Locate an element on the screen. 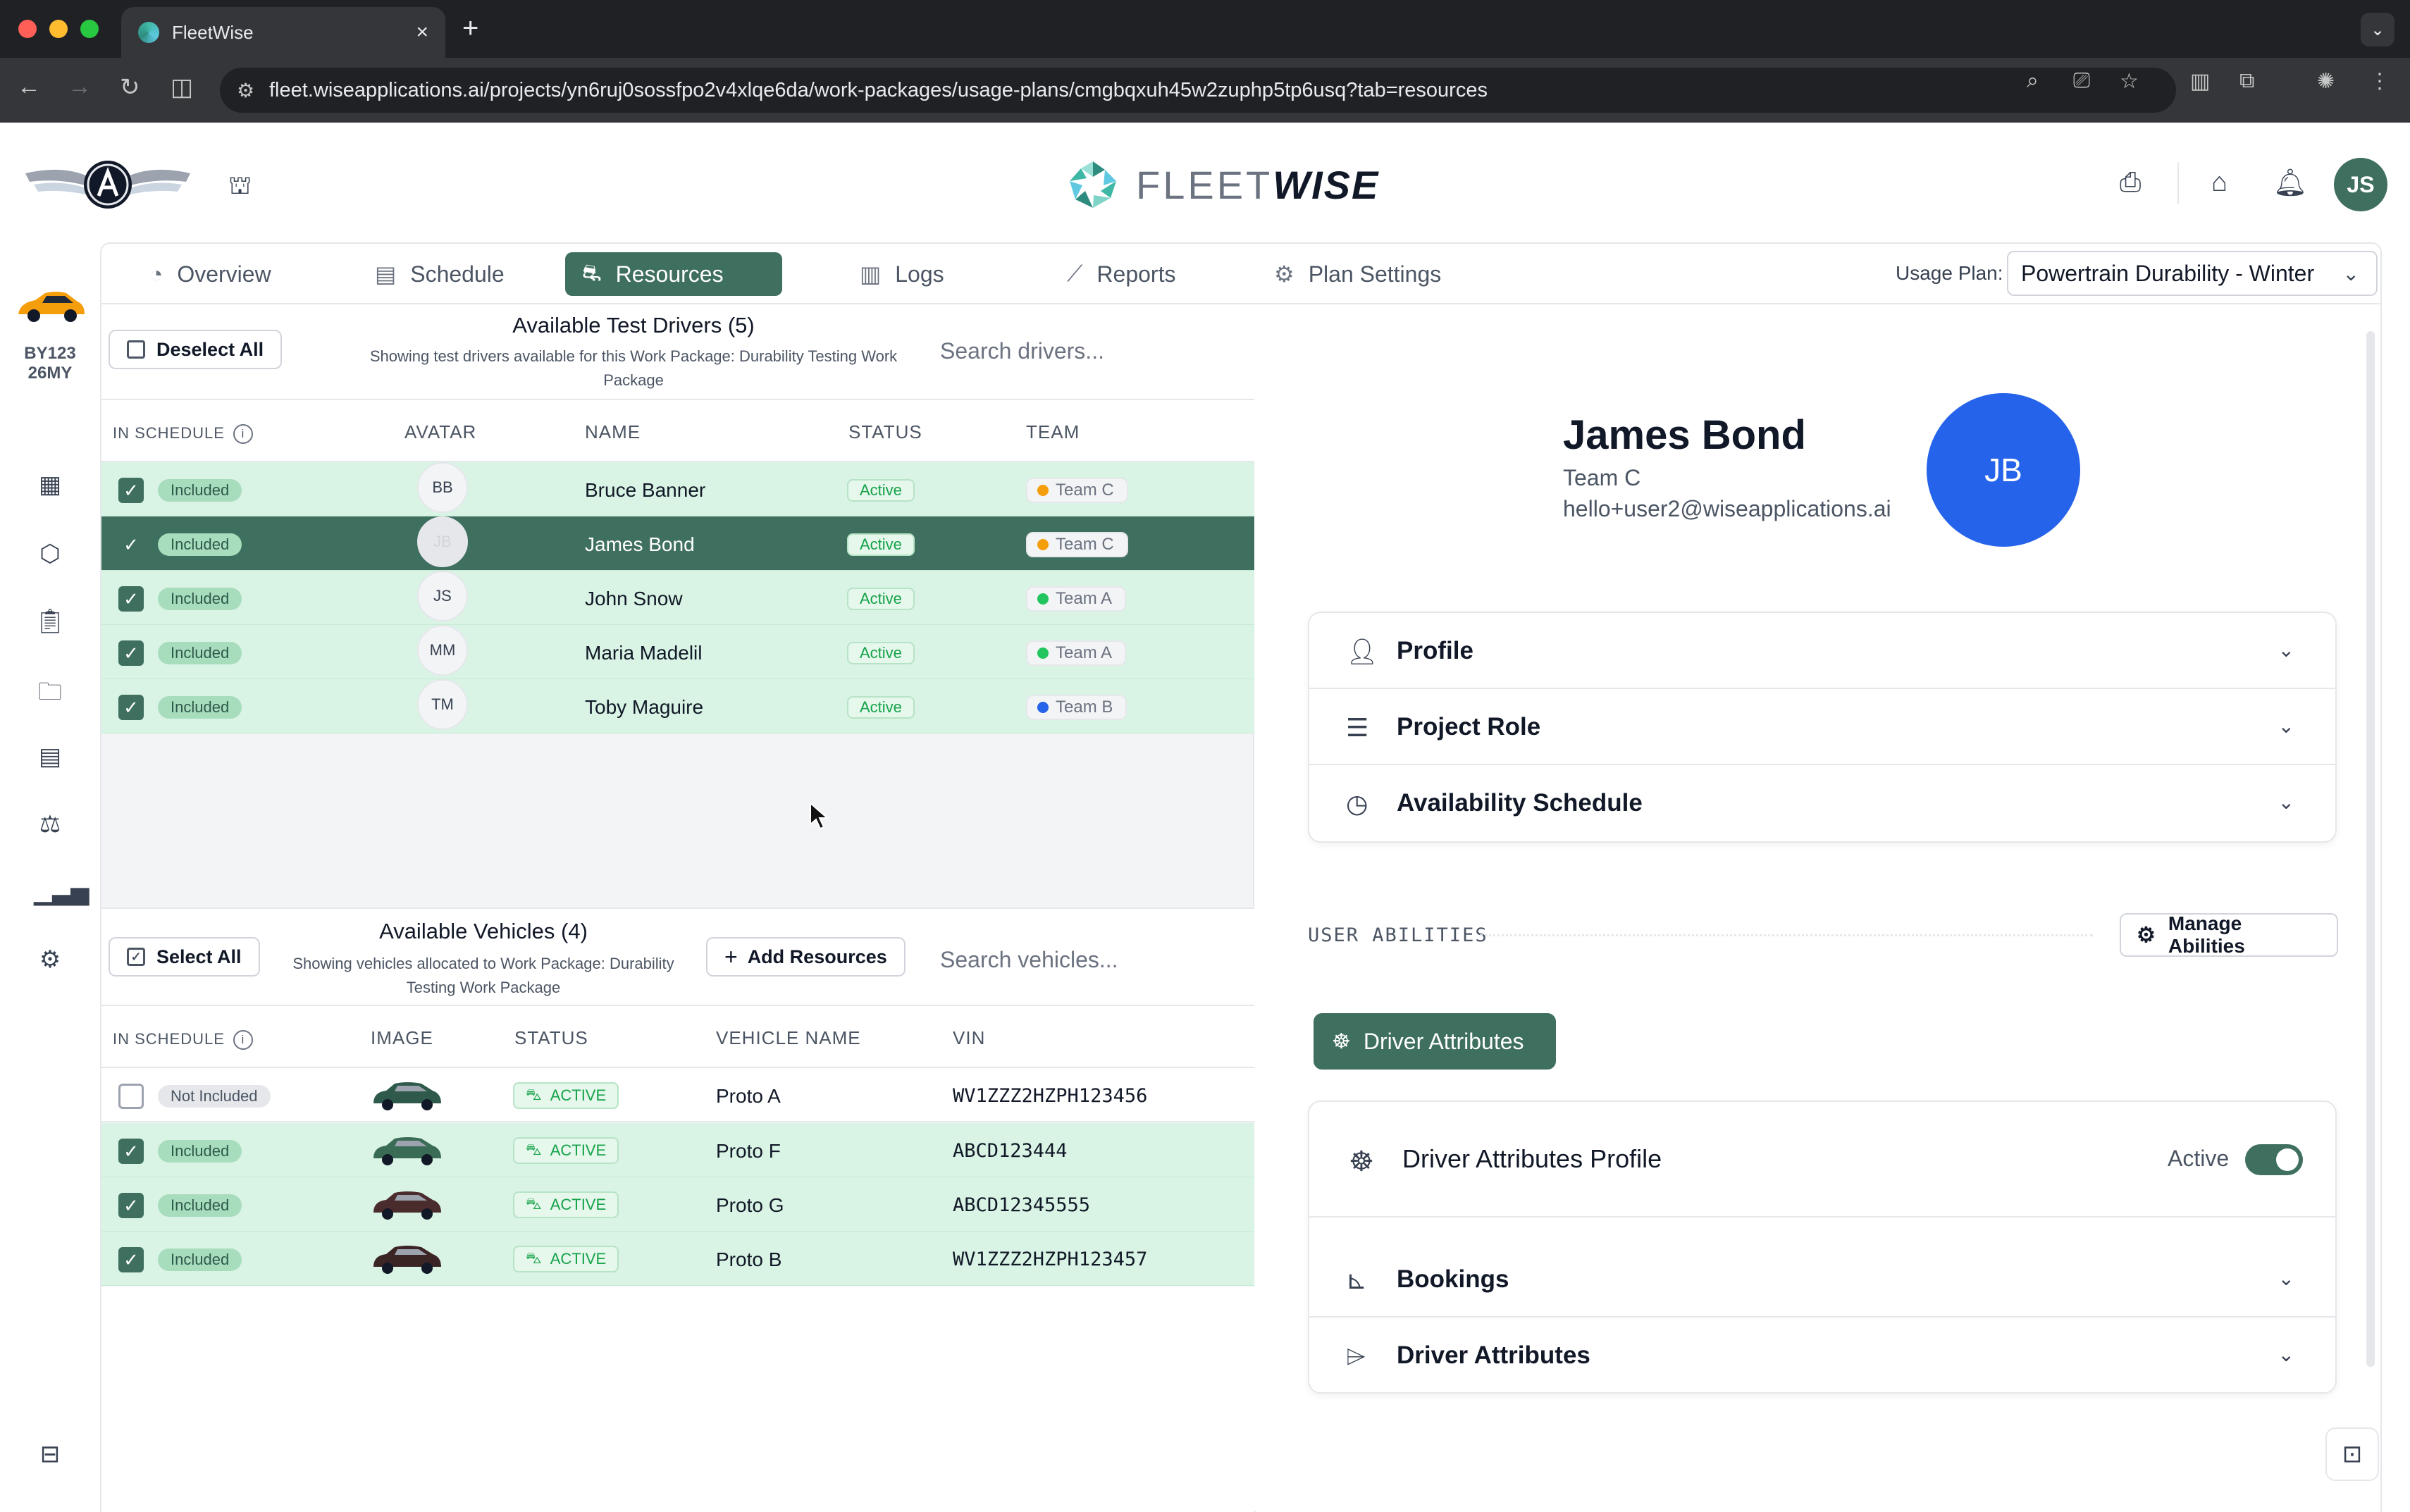 Image resolution: width=2410 pixels, height=1512 pixels. sidebar-toggle-icon: ⊟ is located at coordinates (50, 1454).